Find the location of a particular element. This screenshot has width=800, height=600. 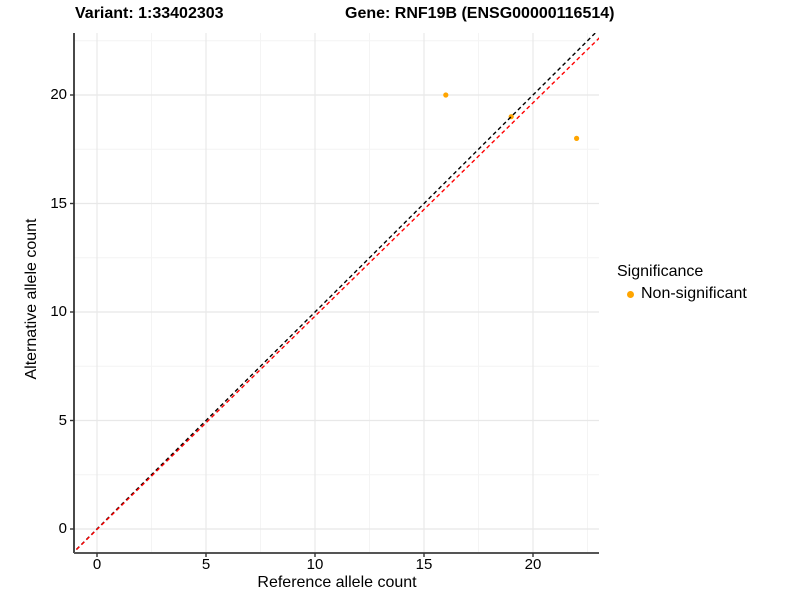

y-tick-label: 20 is located at coordinates (58, 94).